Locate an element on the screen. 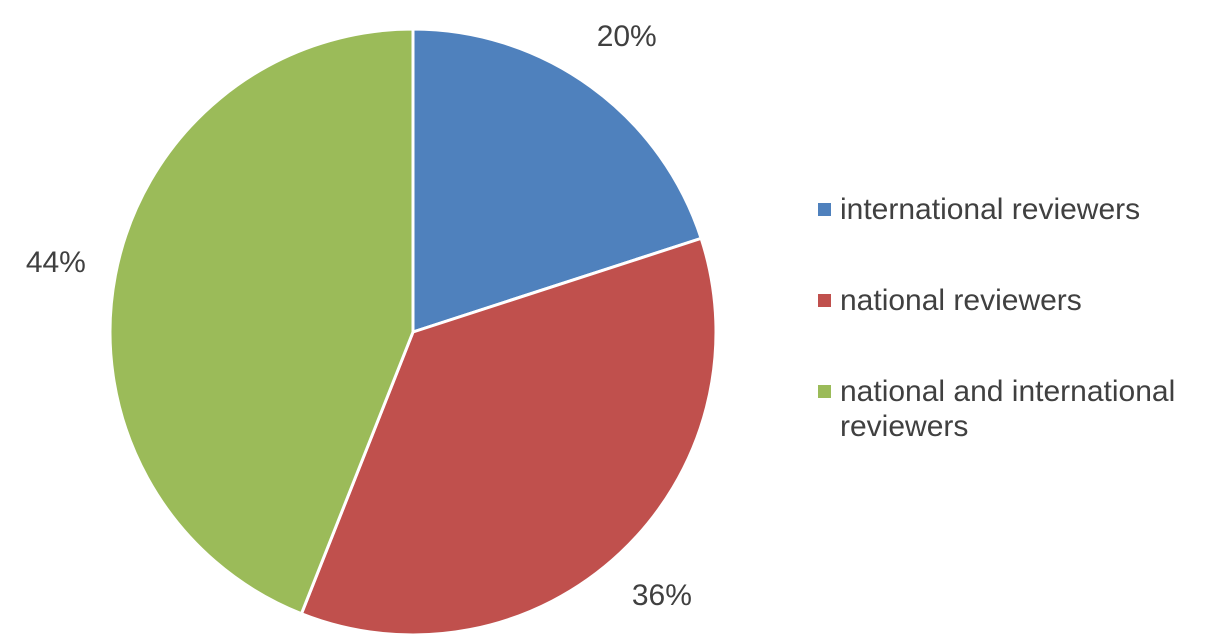  legend-label: national reviewers is located at coordinates (961, 300).